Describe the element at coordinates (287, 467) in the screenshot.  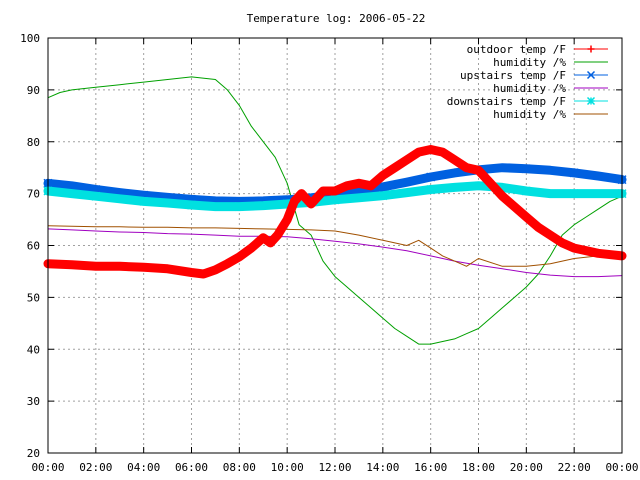
I see `x-tick-label: 10:00` at that location.